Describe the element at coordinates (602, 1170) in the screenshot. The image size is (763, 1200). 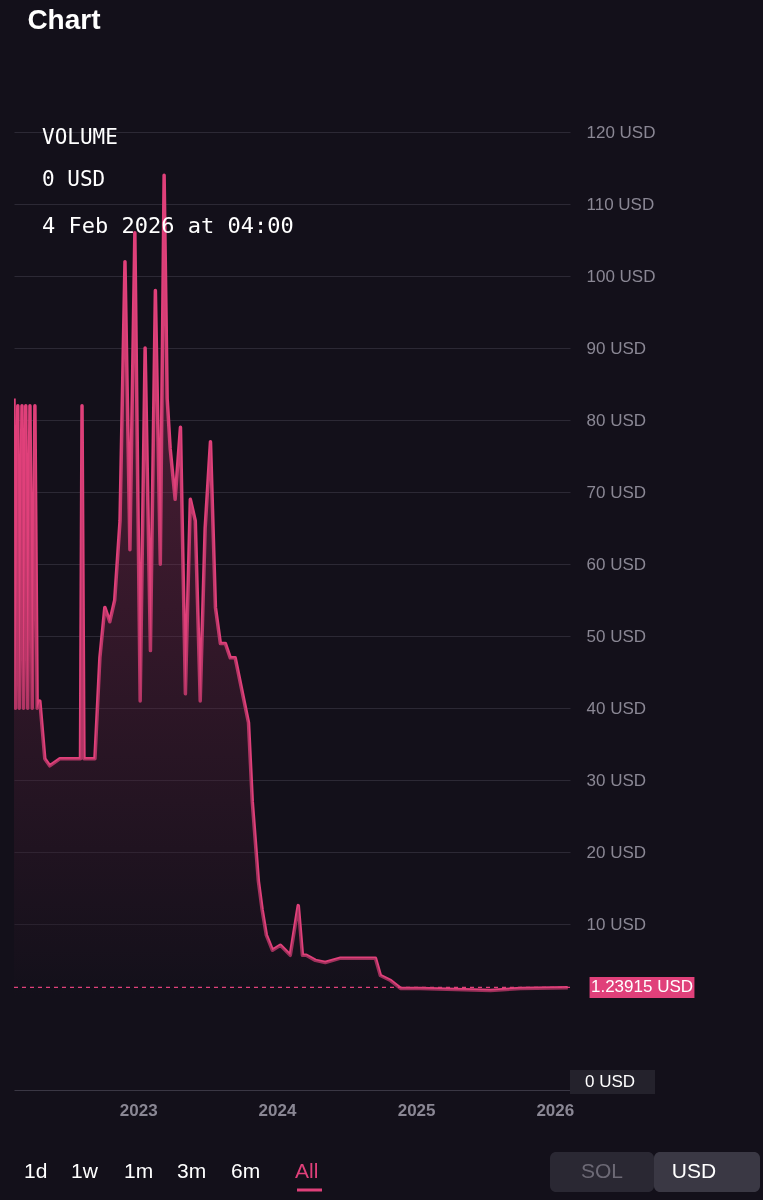
I see `text: SOL` at that location.